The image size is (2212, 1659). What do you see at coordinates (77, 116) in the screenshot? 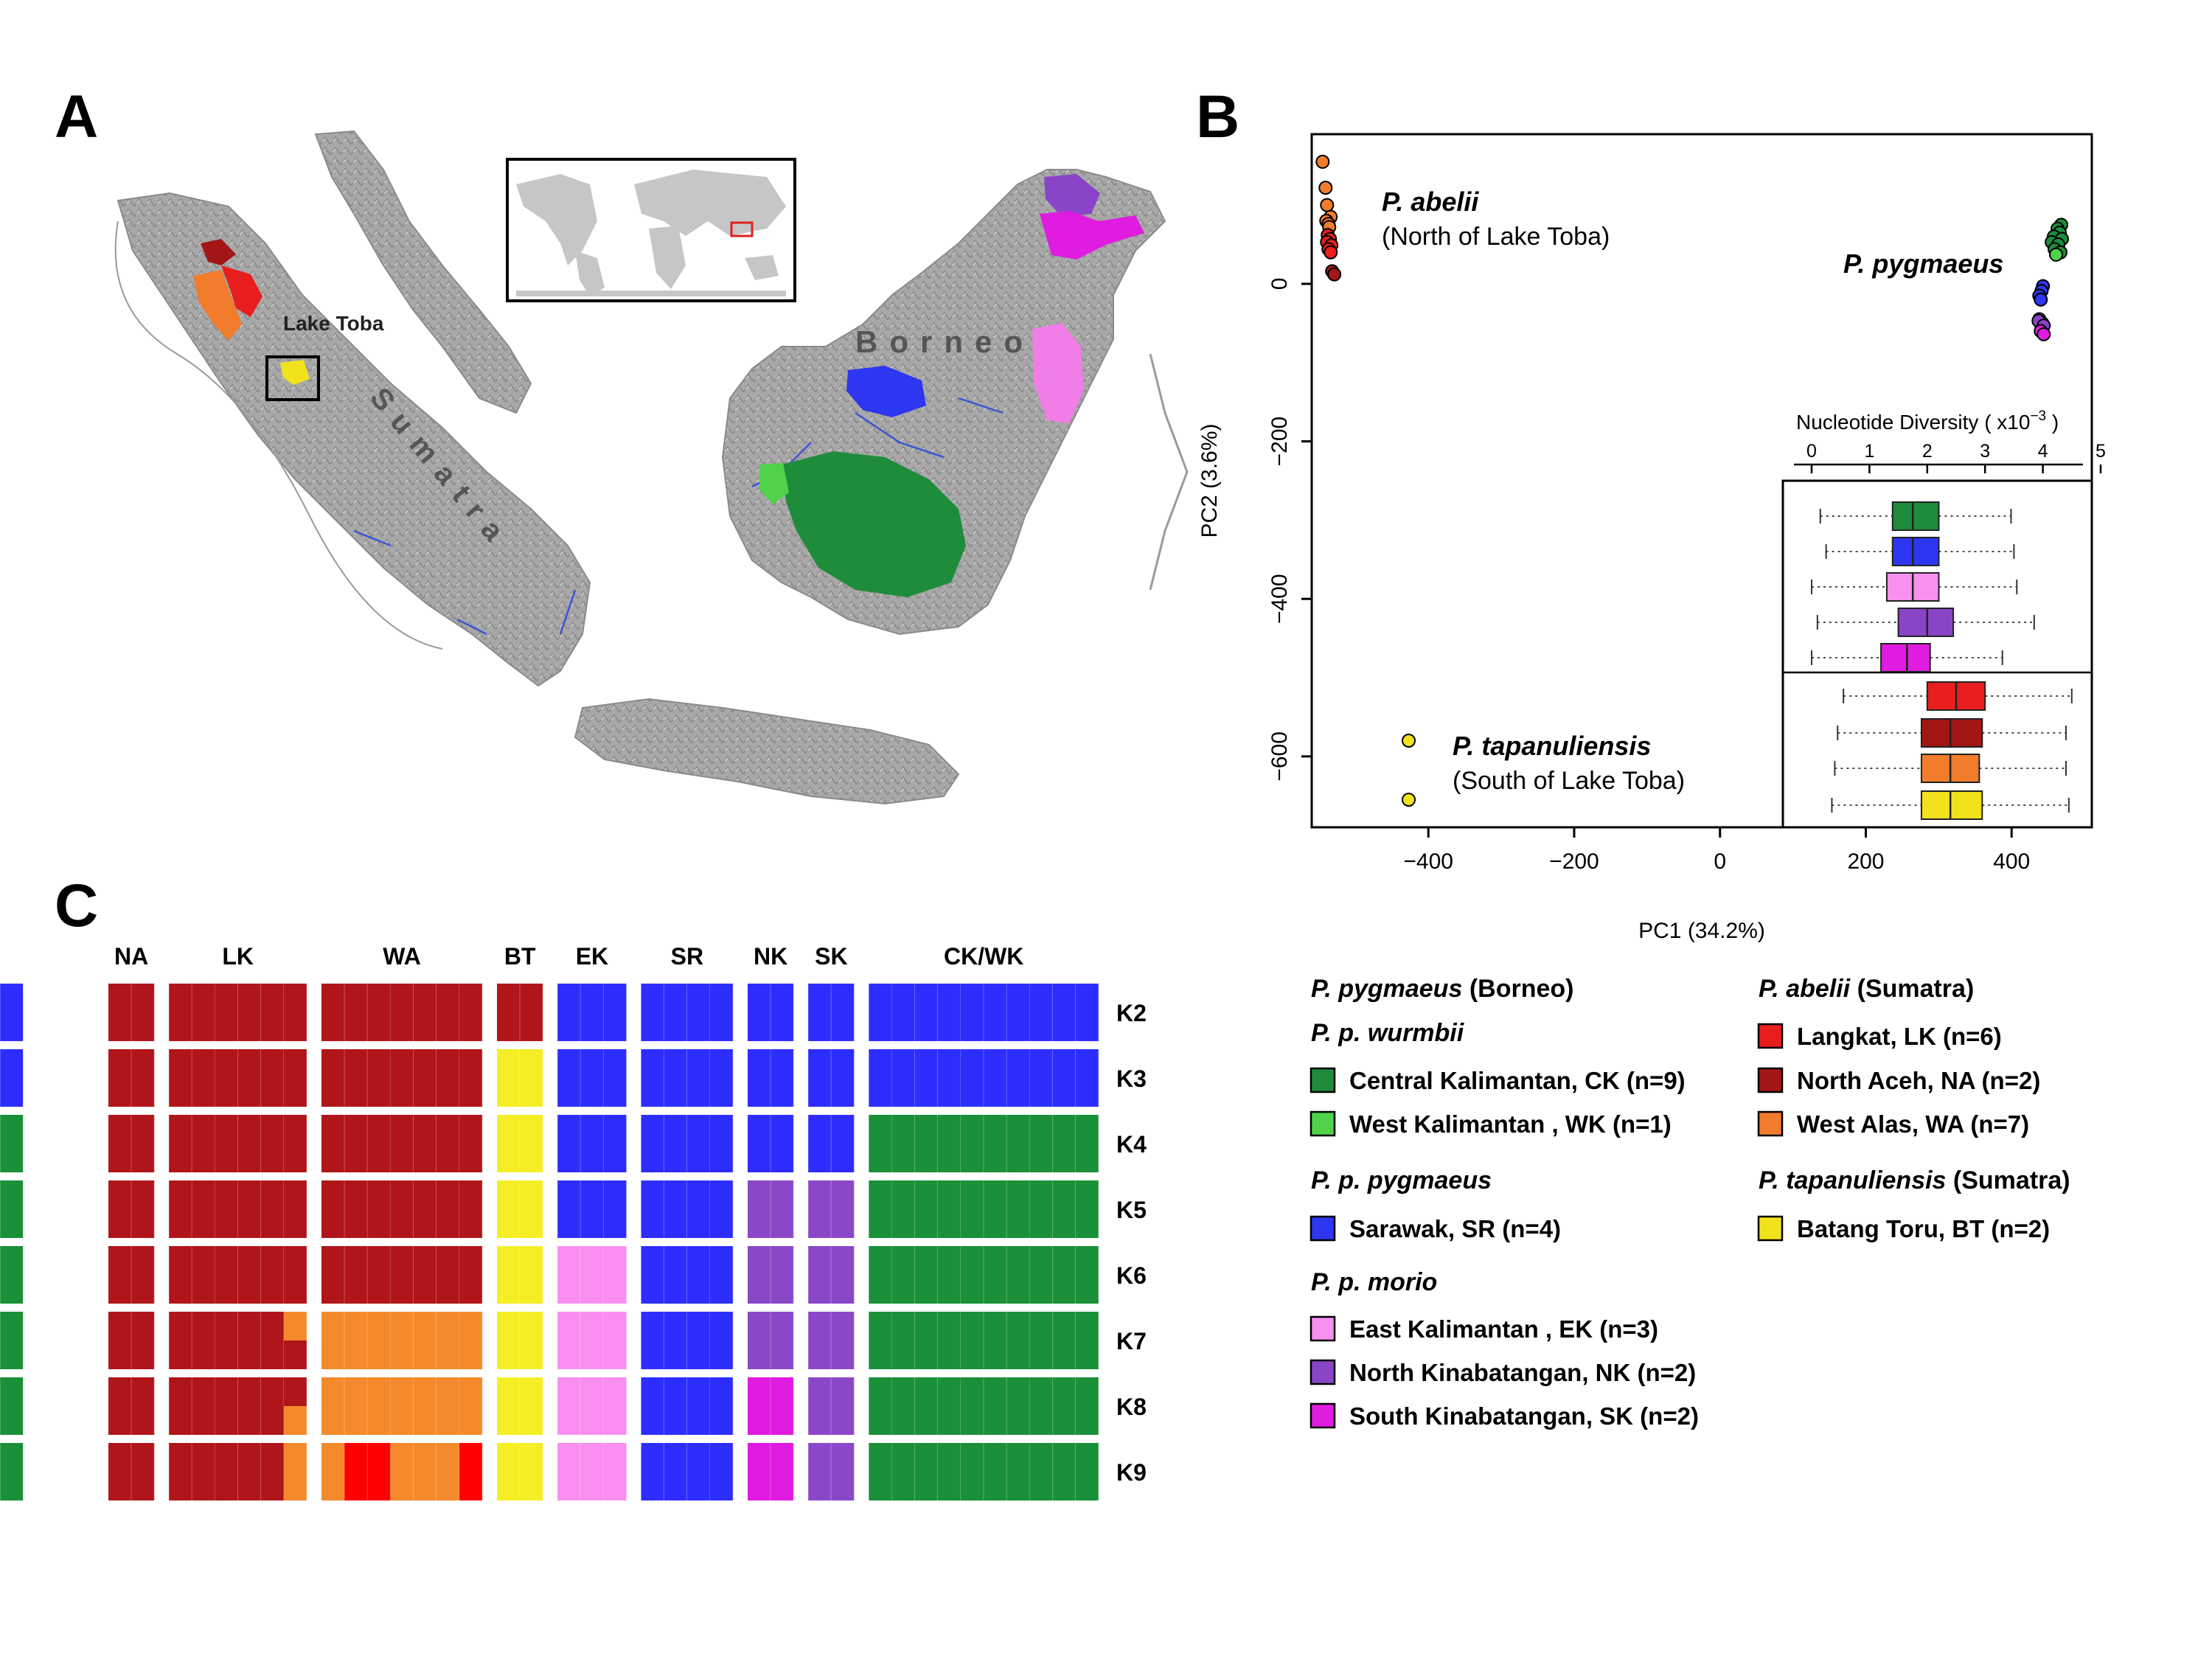
I see `panel-label-a: A` at bounding box center [77, 116].